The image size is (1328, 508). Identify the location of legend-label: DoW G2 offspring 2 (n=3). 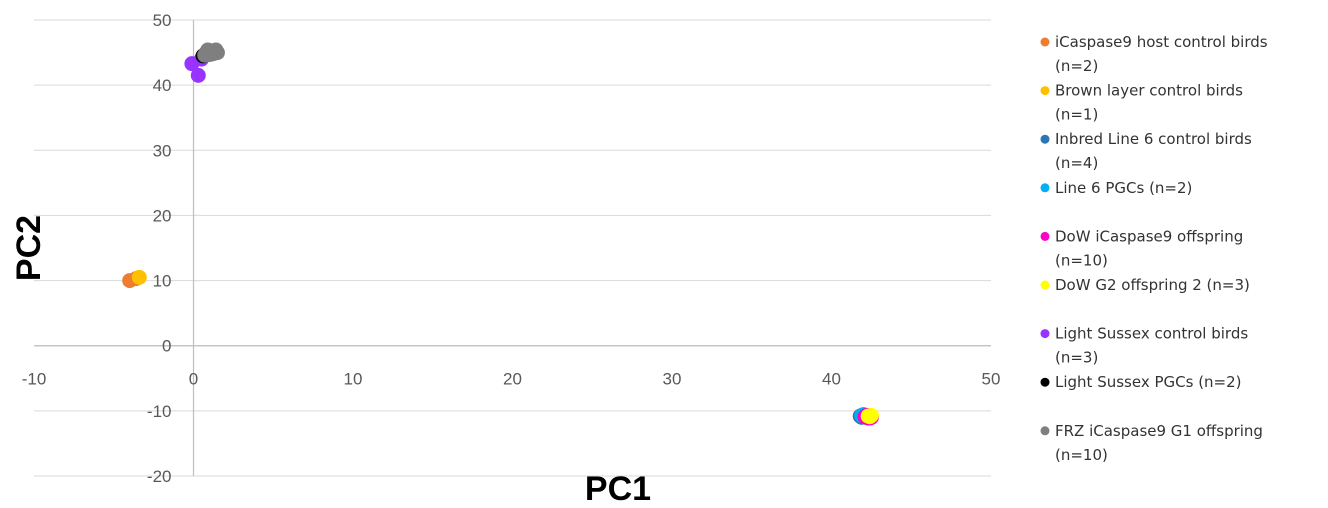
(1152, 285).